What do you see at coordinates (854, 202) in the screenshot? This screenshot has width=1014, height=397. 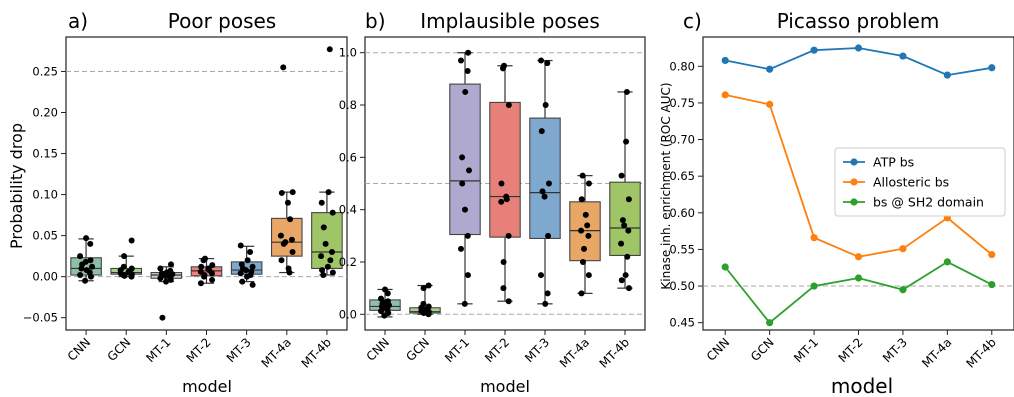 I see `panel-c-legend-marker-bs-sh2-domain` at bounding box center [854, 202].